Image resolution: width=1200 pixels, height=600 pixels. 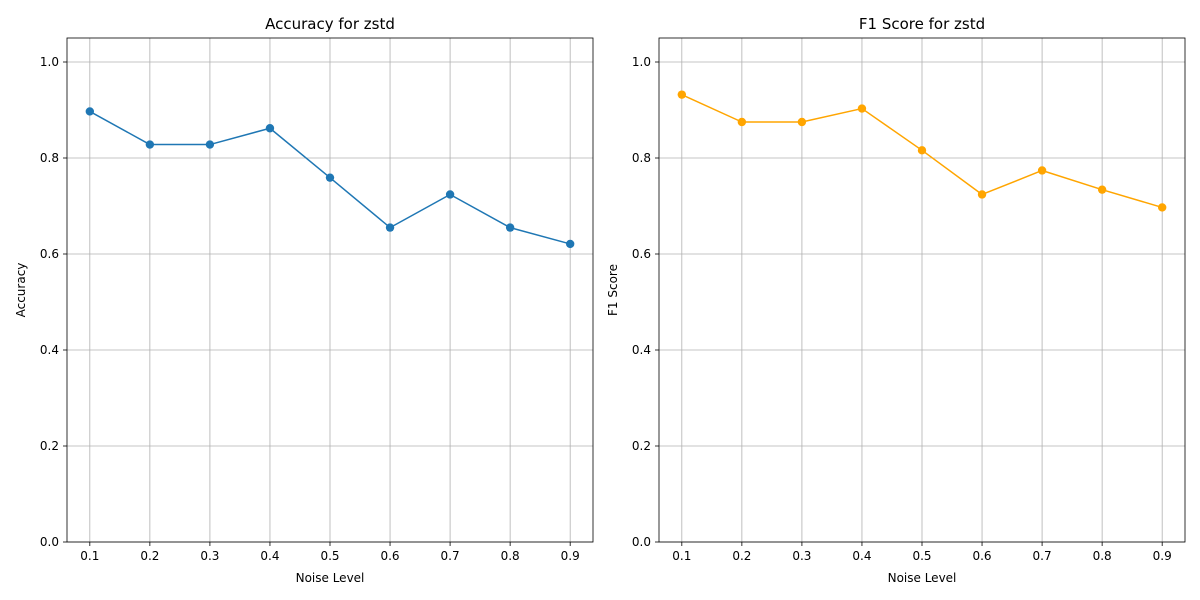 What do you see at coordinates (641, 62) in the screenshot?
I see `f1-score-y-tick-label: 1.0` at bounding box center [641, 62].